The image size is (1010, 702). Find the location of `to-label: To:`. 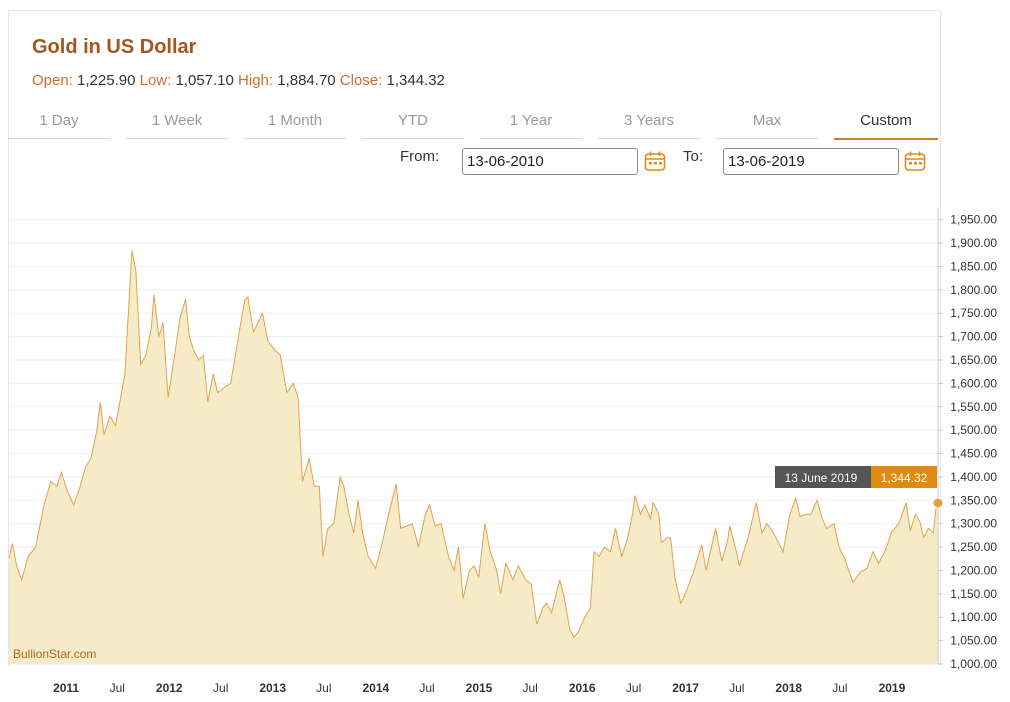

to-label: To: is located at coordinates (693, 156).